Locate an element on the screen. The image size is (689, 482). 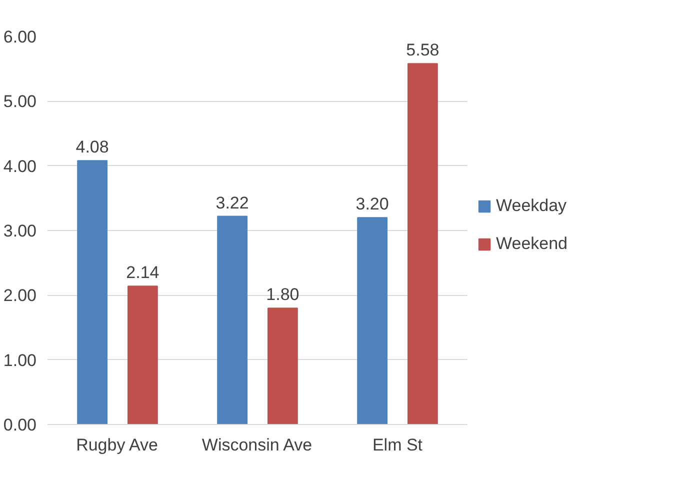
y-tick-label: 6.00 is located at coordinates (20, 37).